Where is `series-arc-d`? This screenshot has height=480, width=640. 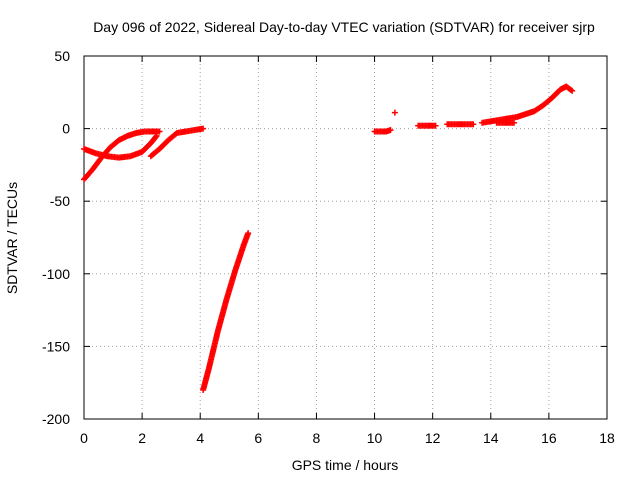
series-arc-d is located at coordinates (226, 311).